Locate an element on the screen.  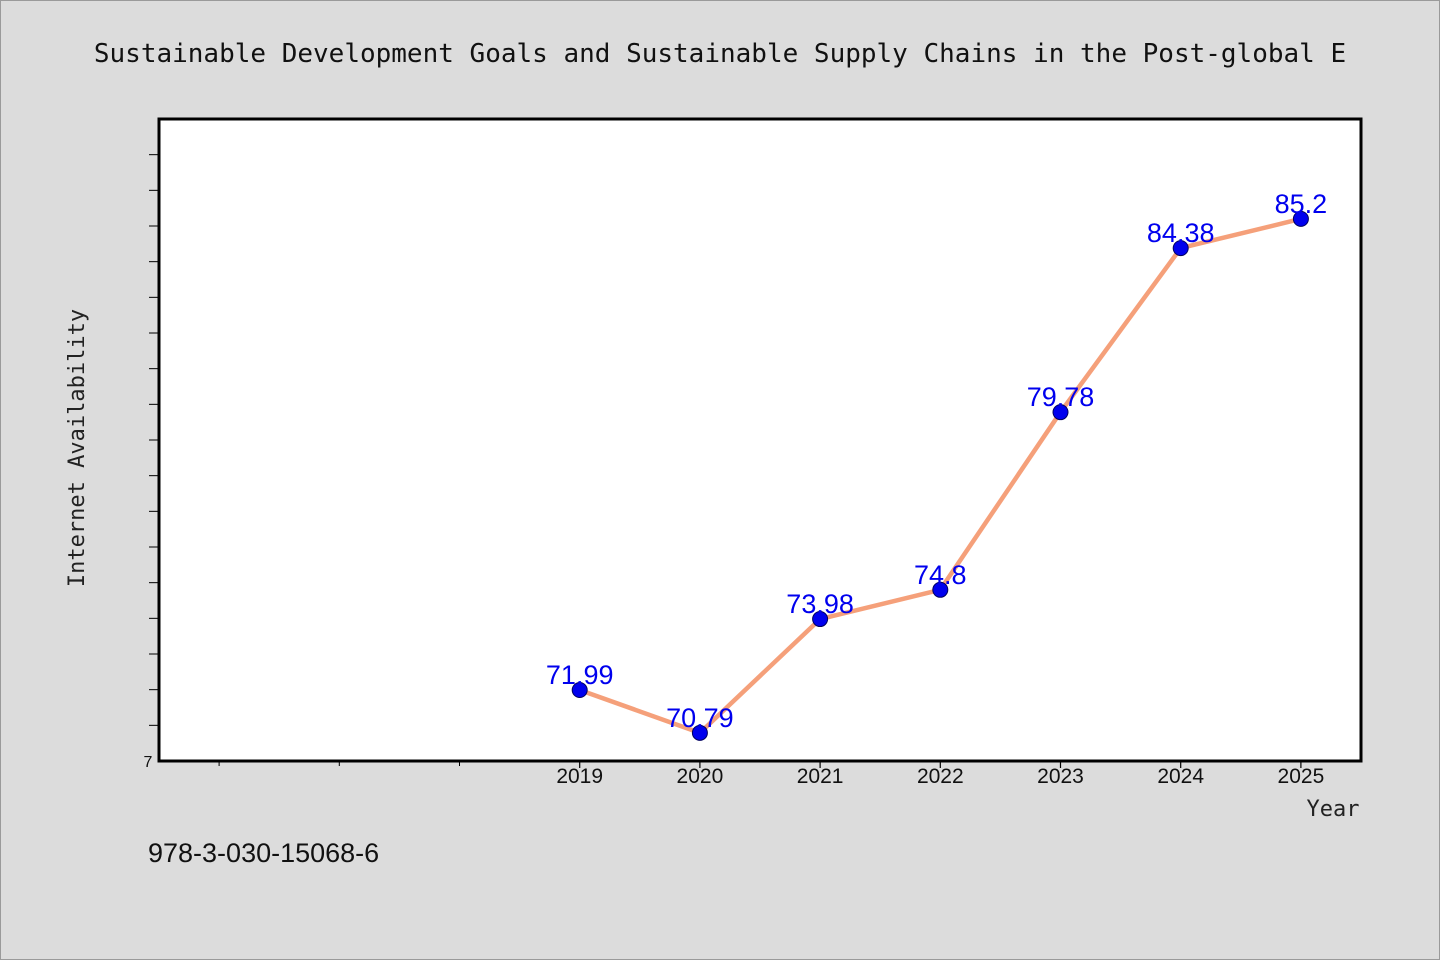
y-axis-ticks is located at coordinates (154, 440).